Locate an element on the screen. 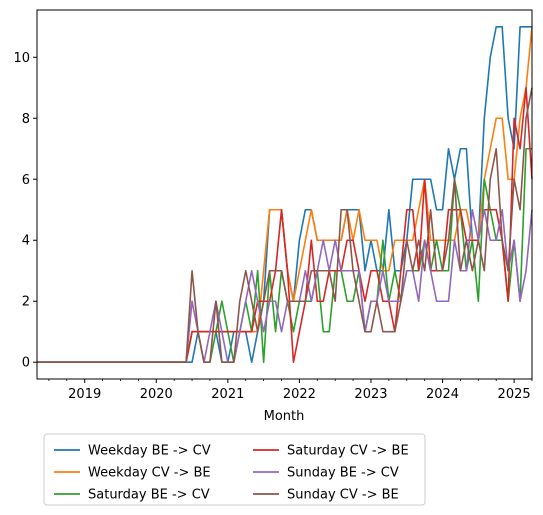 This screenshot has height=515, width=543. legend-label: Saturday BE -> CV is located at coordinates (149, 495).